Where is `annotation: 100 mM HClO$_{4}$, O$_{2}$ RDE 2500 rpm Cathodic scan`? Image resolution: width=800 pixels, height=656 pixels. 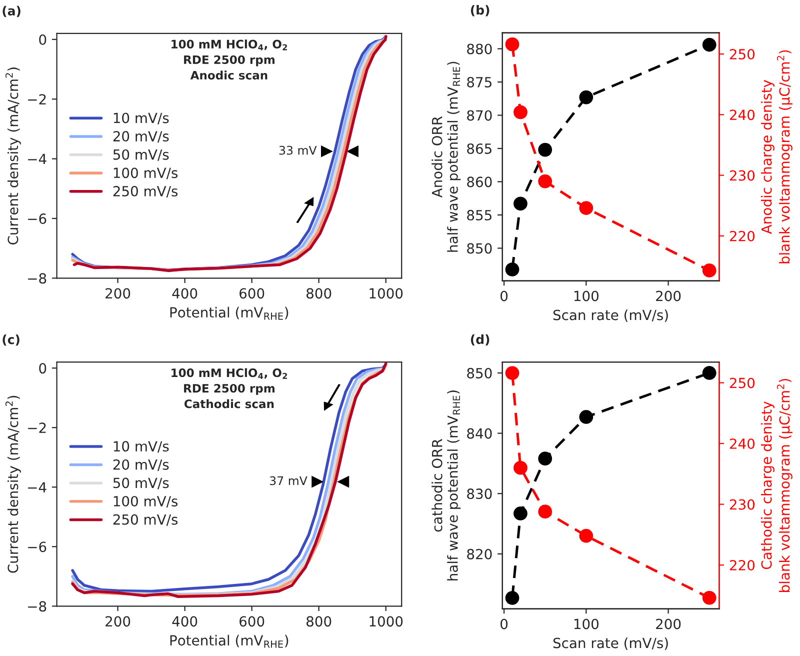 annotation: 100 mM HClO$_{4}$, O$_{2}$ RDE 2500 rpm Cathodic scan is located at coordinates (229, 388).